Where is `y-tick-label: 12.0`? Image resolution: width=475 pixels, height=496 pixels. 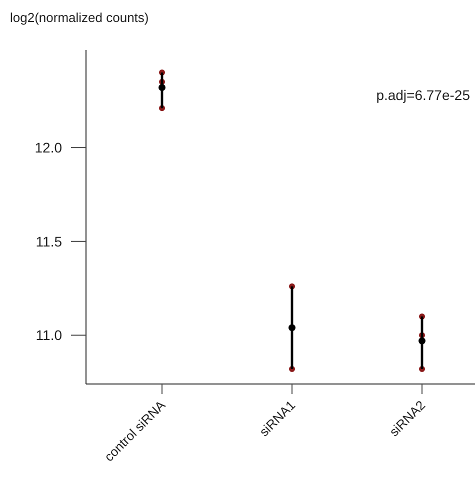 y-tick-label: 12.0 is located at coordinates (48, 147).